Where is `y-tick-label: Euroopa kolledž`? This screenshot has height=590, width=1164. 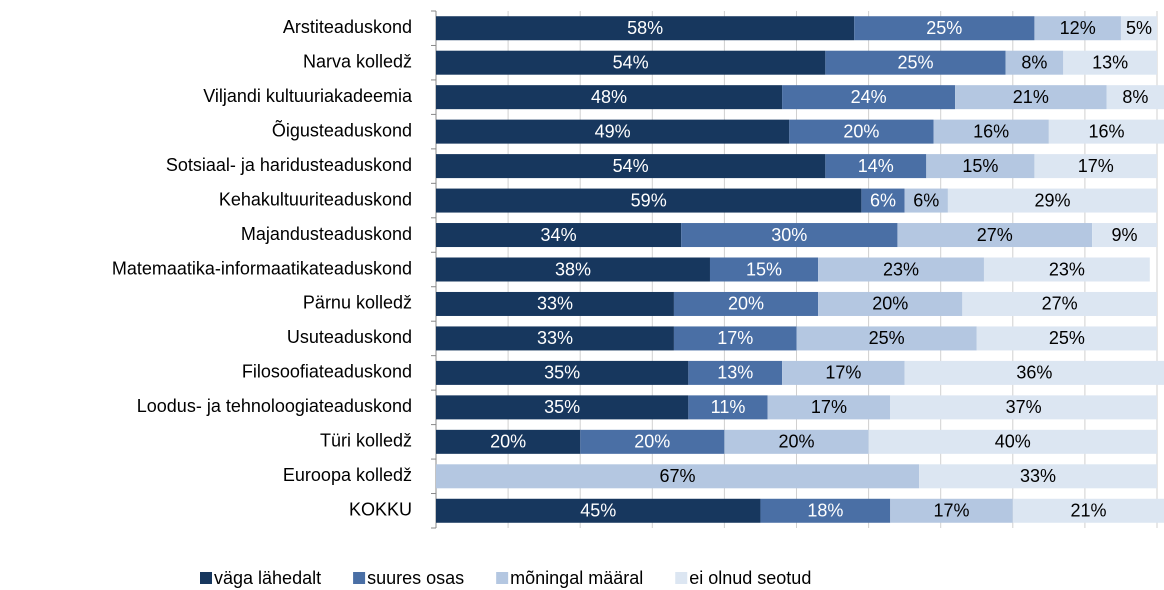
y-tick-label: Euroopa kolledž is located at coordinates (347, 475).